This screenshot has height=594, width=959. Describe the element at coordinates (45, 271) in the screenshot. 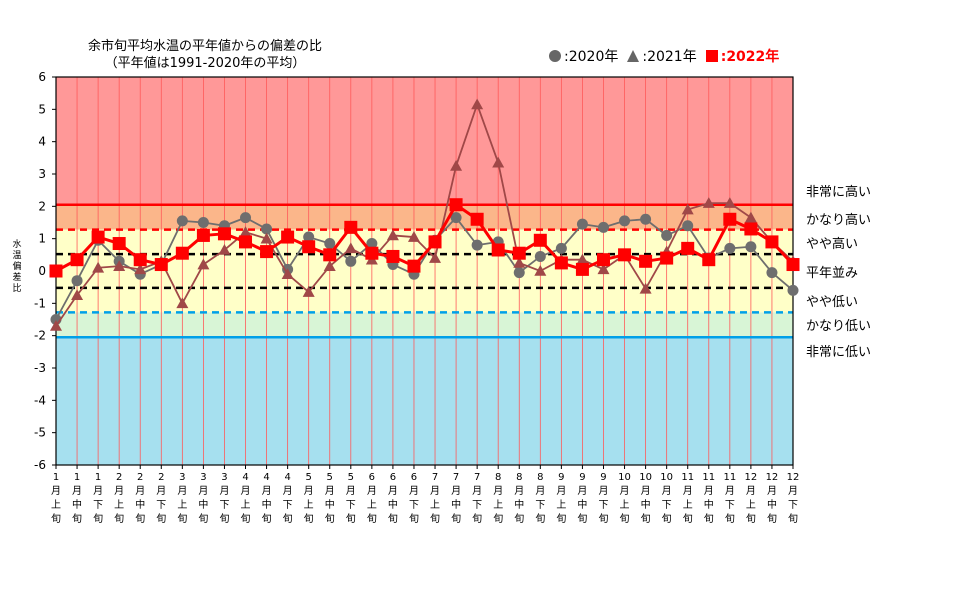

I see `y-axis-ticks: -6 -5 -4 -3 -2 -1 0 1 2 3 4 5 6` at that location.